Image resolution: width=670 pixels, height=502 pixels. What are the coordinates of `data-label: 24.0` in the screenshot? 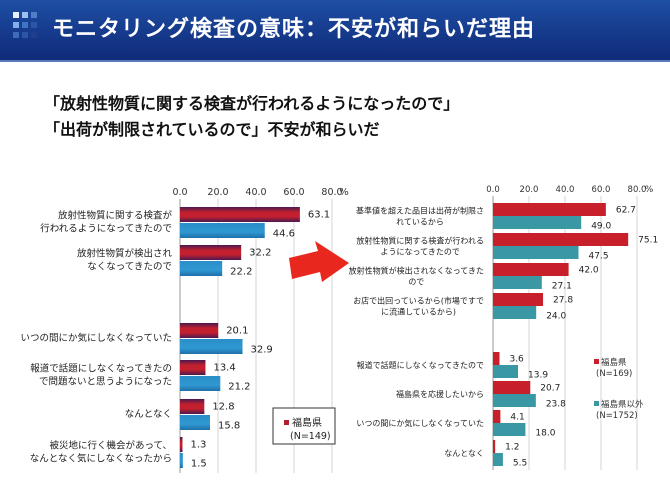 It's located at (556, 317).